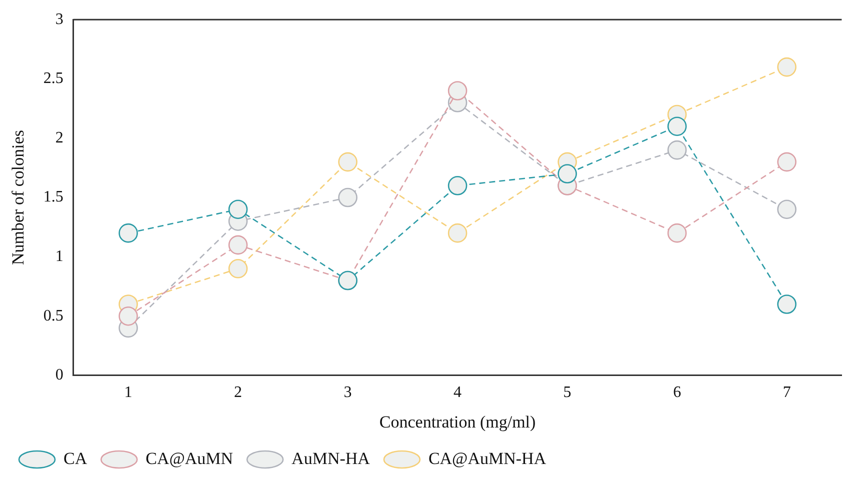 This screenshot has height=483, width=852. I want to click on y-tick-label: 0.5, so click(53, 315).